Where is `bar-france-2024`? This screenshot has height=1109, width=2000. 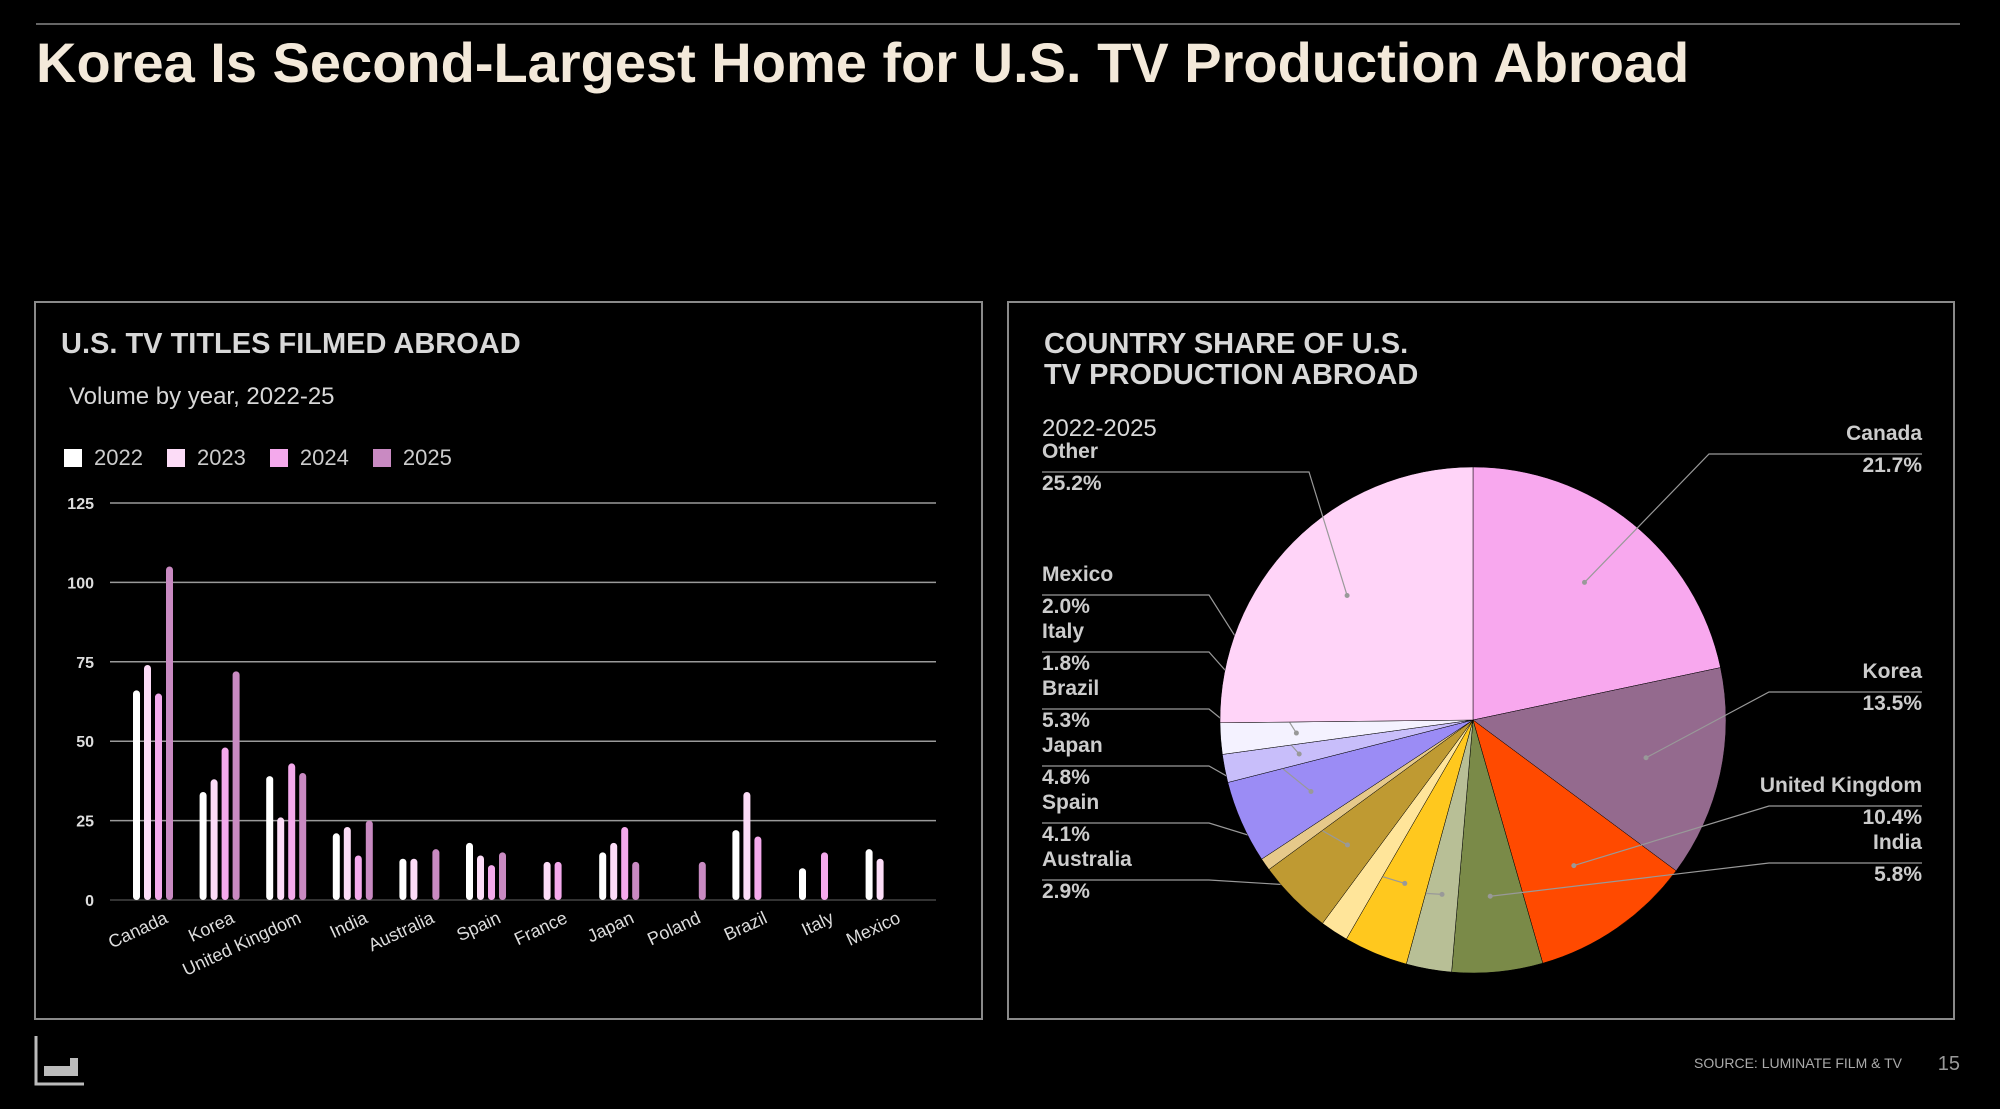 bar-france-2024 is located at coordinates (558, 880).